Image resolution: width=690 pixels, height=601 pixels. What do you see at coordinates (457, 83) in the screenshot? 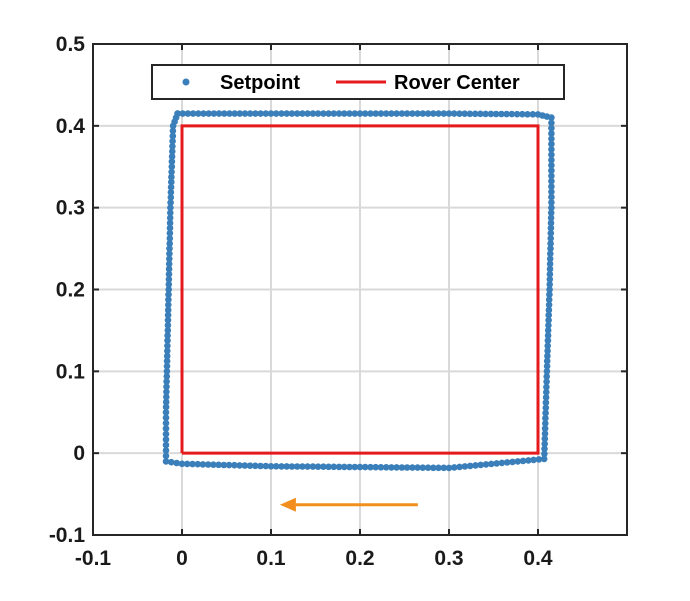
I see `legend-label: Rover Center` at bounding box center [457, 83].